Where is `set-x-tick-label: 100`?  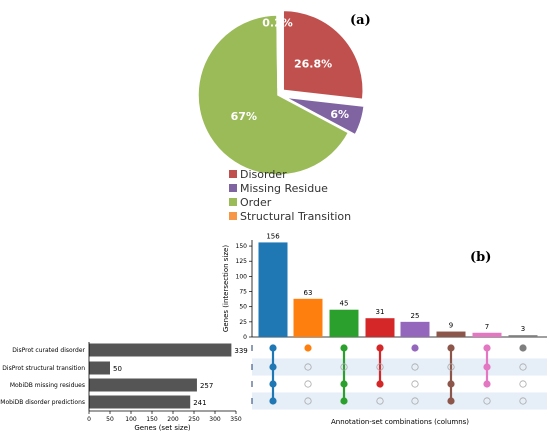
set-x-tick-label: 100 is located at coordinates (131, 419).